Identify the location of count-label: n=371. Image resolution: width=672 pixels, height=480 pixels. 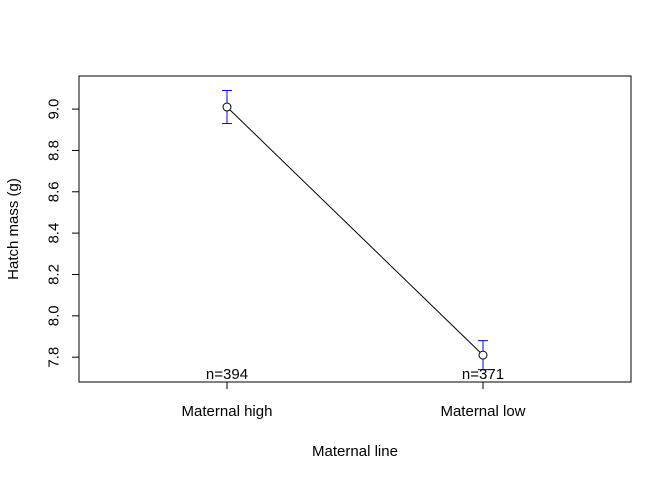
(483, 374).